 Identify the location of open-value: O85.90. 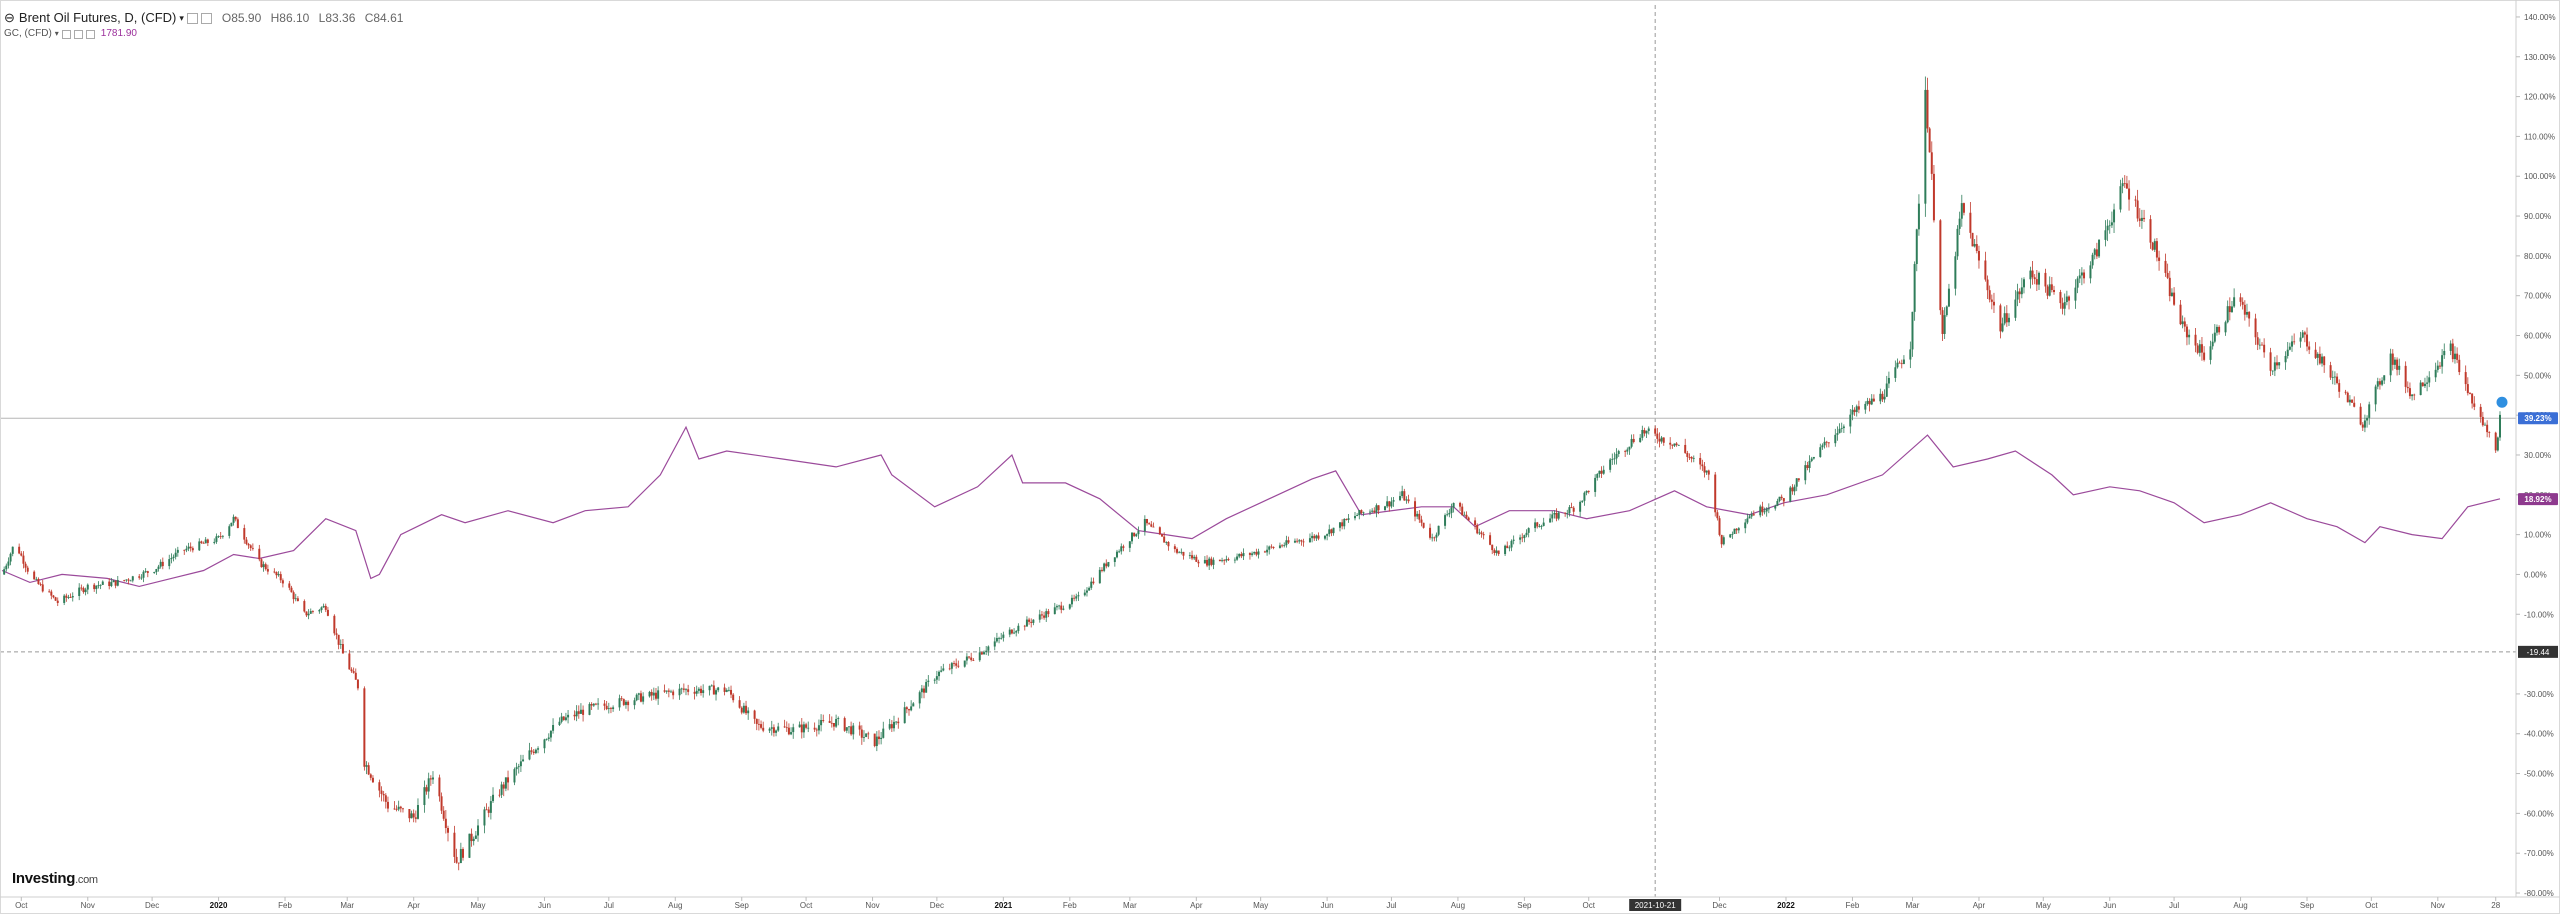
(241, 18).